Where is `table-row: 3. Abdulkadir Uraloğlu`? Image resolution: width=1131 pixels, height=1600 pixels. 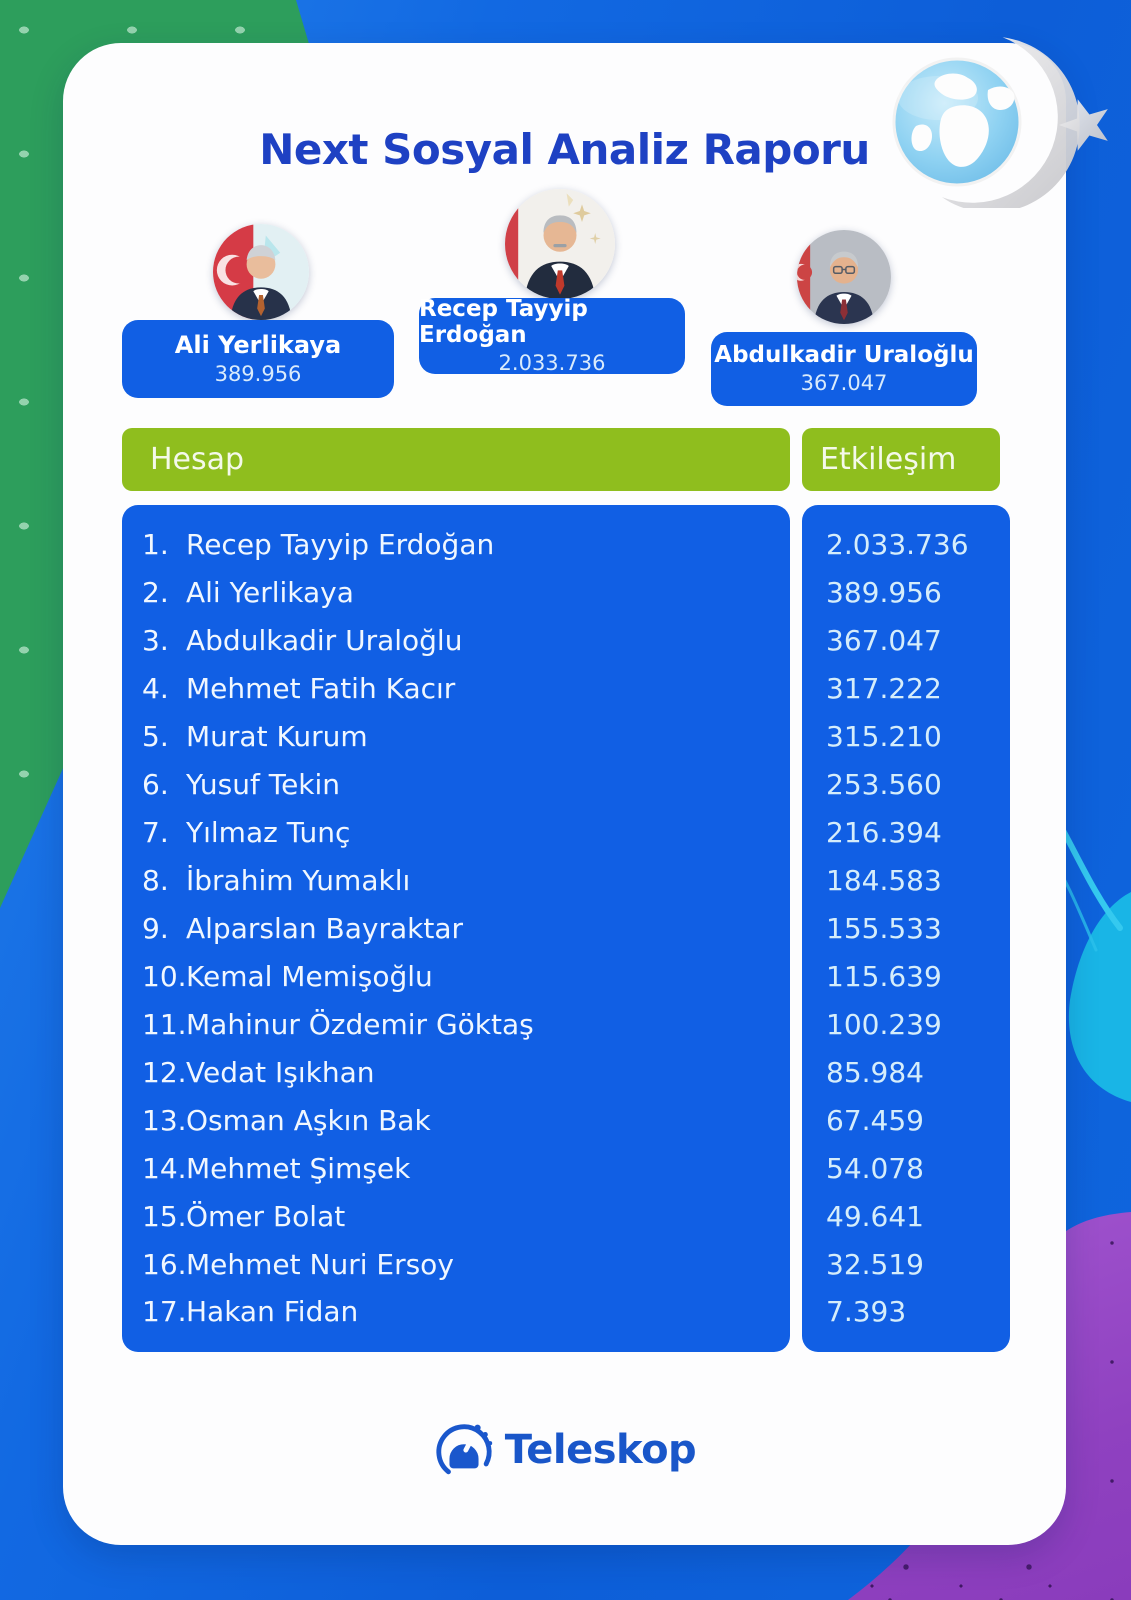 table-row: 3. Abdulkadir Uraloğlu is located at coordinates (456, 641).